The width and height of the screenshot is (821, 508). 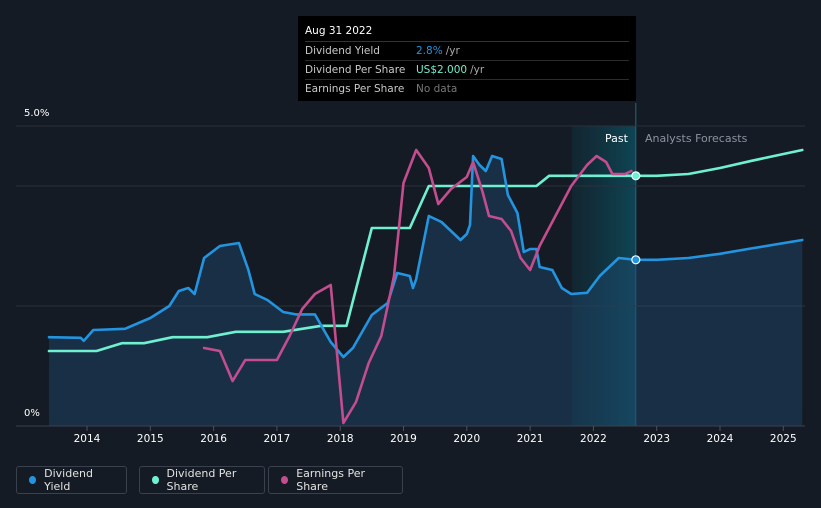 I want to click on tooltip-row-earnings-per-share: Earnings Per Share No data, so click(x=467, y=89).